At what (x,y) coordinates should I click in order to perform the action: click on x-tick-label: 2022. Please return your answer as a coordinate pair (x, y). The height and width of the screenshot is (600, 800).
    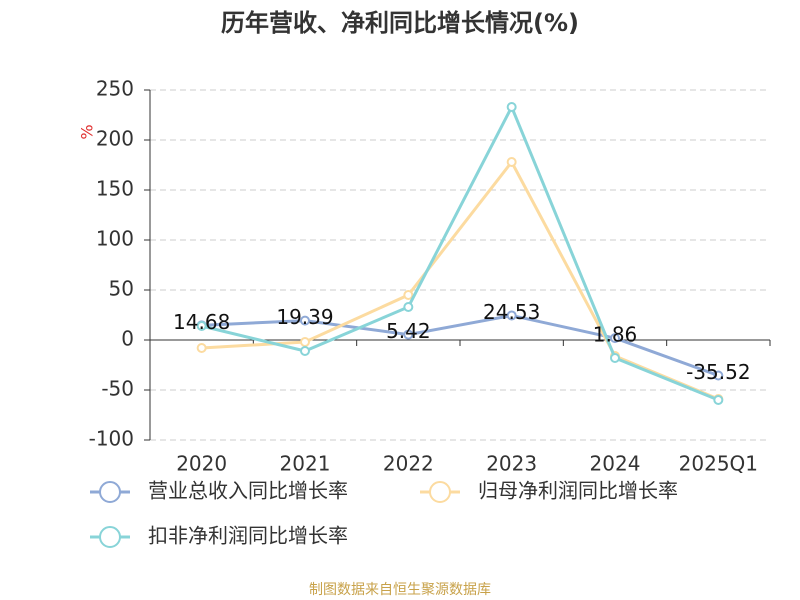
    Looking at the image, I should click on (408, 464).